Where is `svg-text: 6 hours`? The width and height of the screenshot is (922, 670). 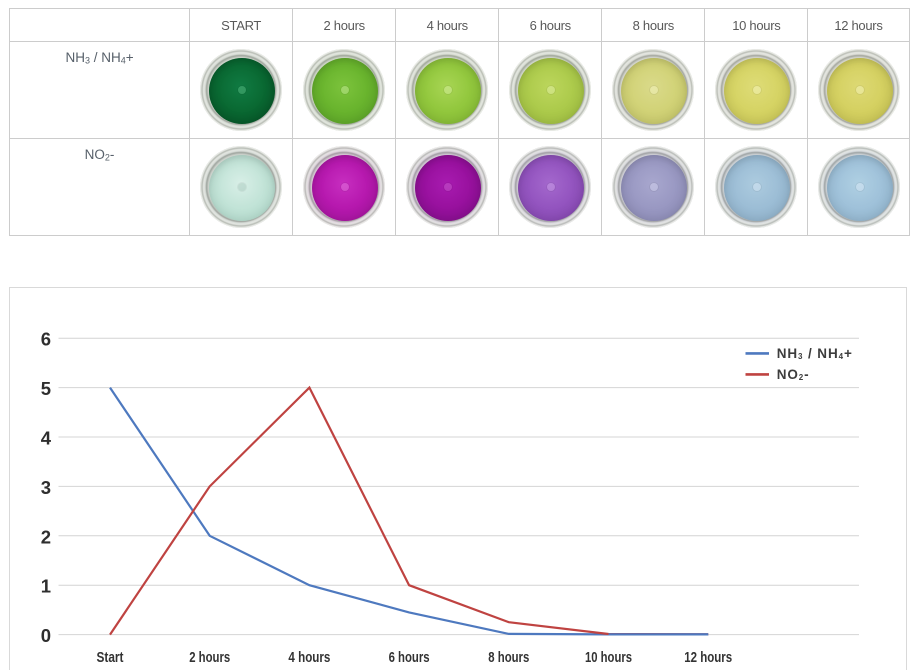 svg-text: 6 hours is located at coordinates (409, 657).